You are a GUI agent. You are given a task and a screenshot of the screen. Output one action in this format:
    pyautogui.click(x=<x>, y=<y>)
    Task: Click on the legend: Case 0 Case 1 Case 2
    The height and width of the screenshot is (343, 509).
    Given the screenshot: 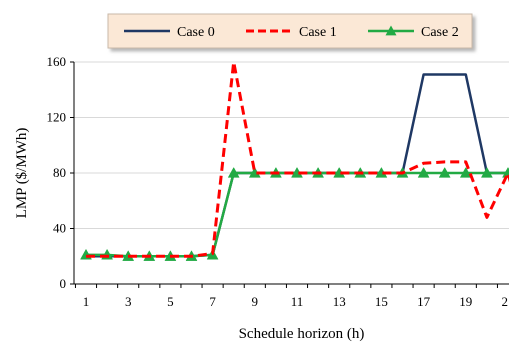 What is the action you would take?
    pyautogui.click(x=290, y=31)
    